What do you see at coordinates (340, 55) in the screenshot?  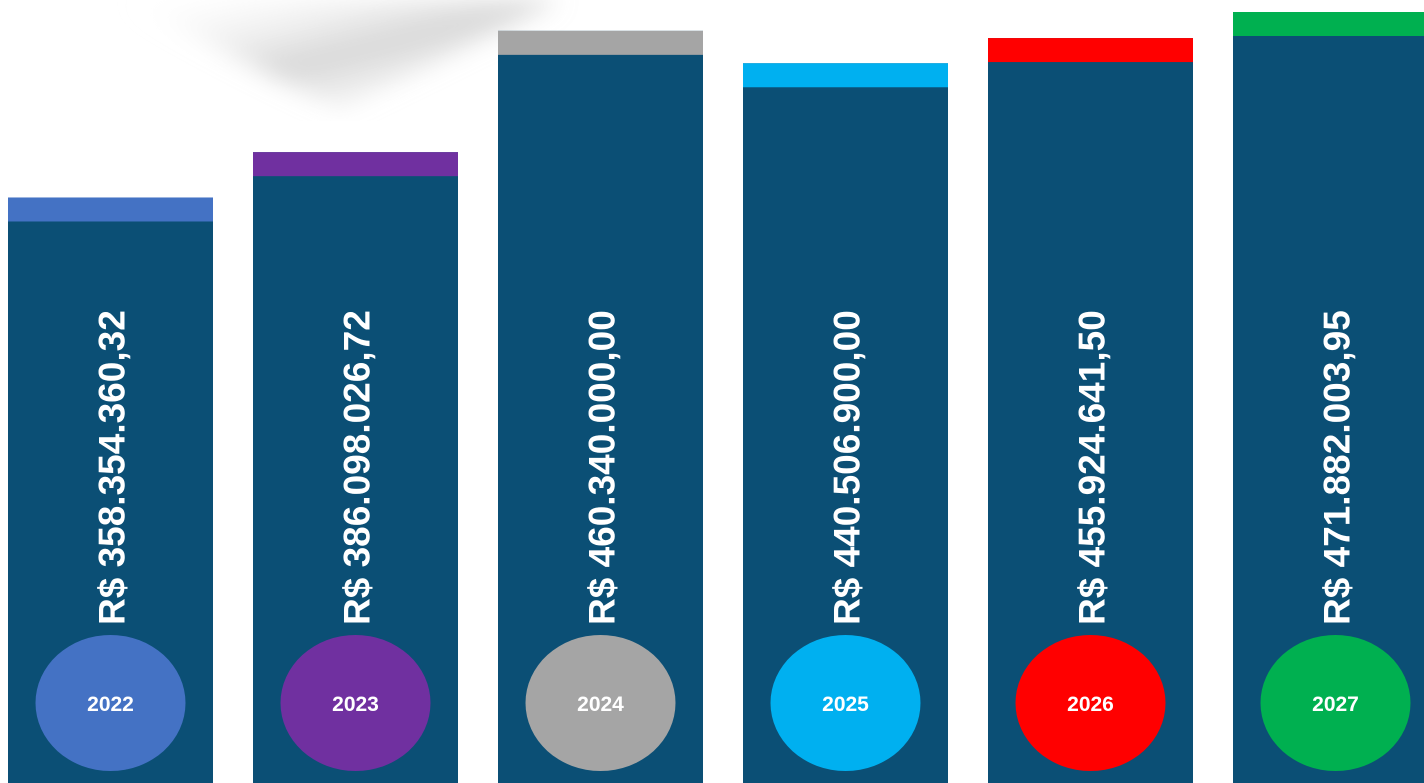 I see `shadow` at bounding box center [340, 55].